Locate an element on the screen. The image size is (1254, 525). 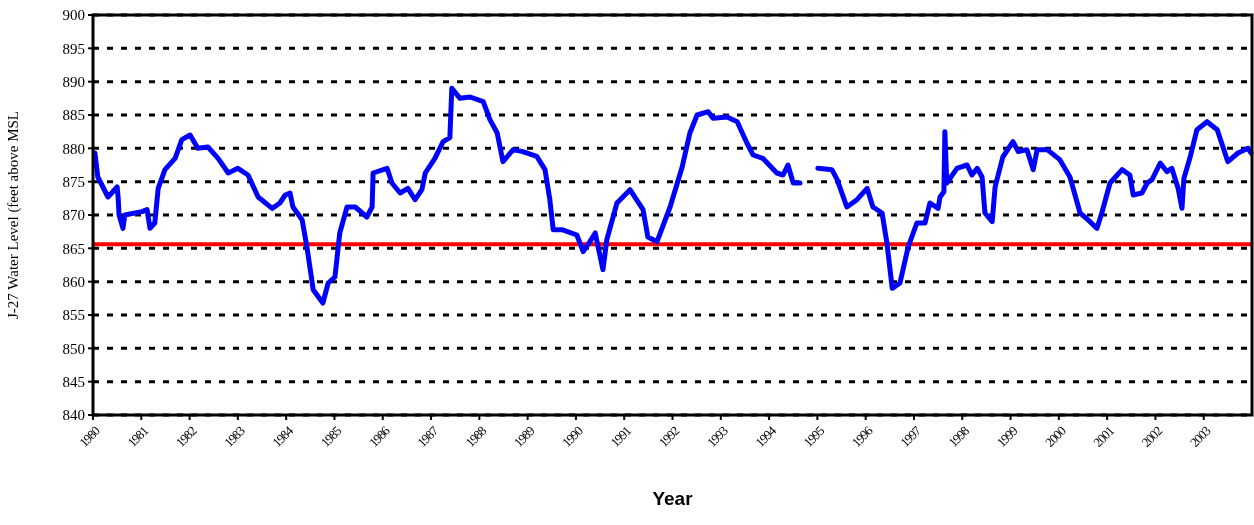
x-tick-label: 1987 is located at coordinates (428, 436).